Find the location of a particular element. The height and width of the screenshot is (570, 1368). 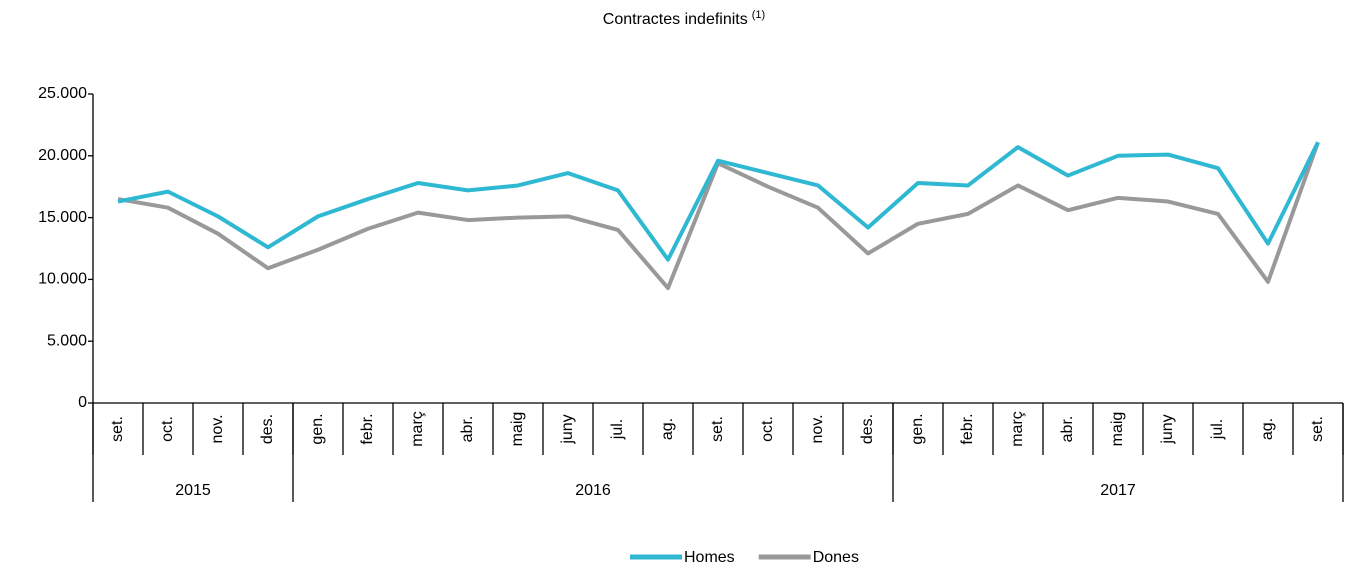

y-tick-label: 15.000 is located at coordinates (62, 217).